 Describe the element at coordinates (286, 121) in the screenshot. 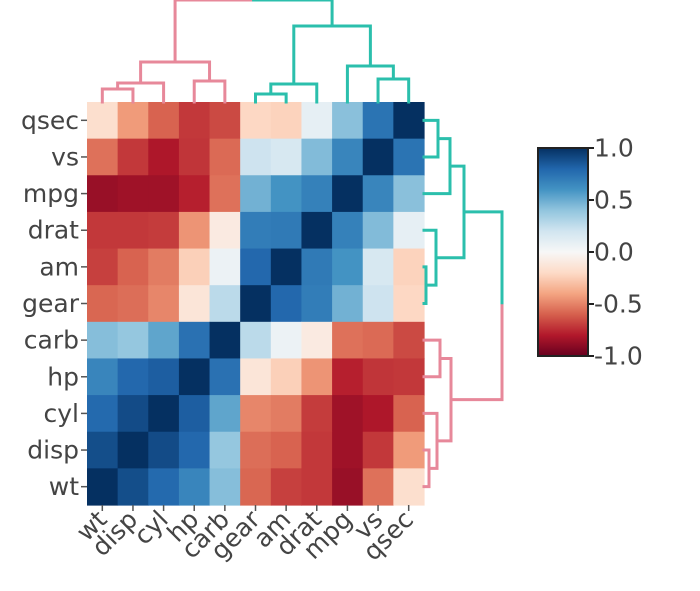

I see `heatmap-cell-qsec-am` at that location.